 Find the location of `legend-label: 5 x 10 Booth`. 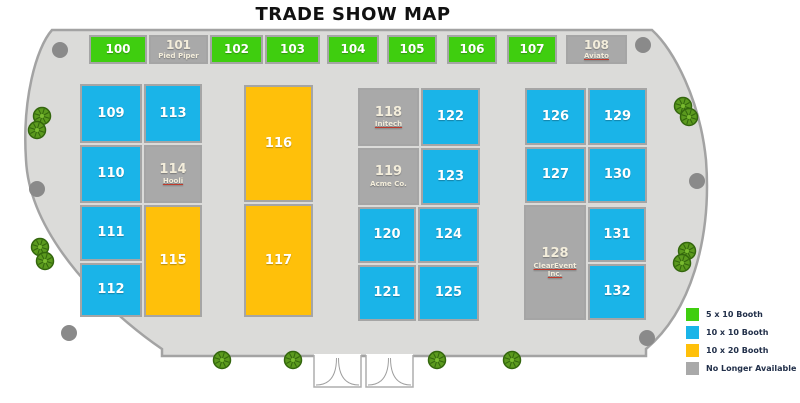

legend-label: 5 x 10 Booth is located at coordinates (734, 314).